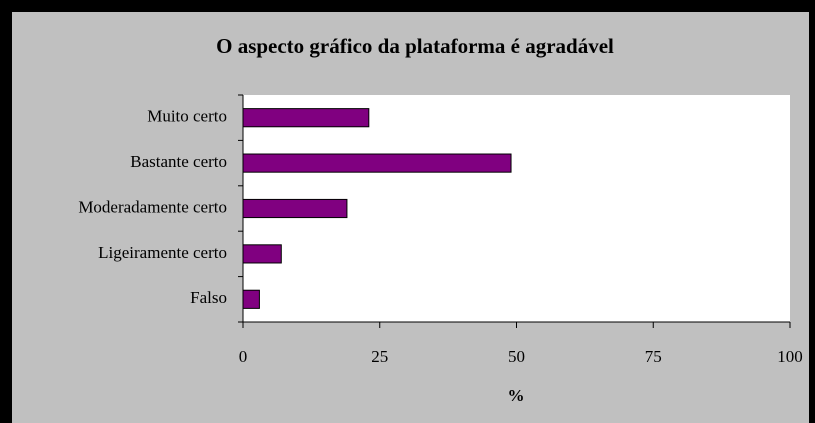 The image size is (815, 423). I want to click on x-tick-label: 25, so click(379, 356).